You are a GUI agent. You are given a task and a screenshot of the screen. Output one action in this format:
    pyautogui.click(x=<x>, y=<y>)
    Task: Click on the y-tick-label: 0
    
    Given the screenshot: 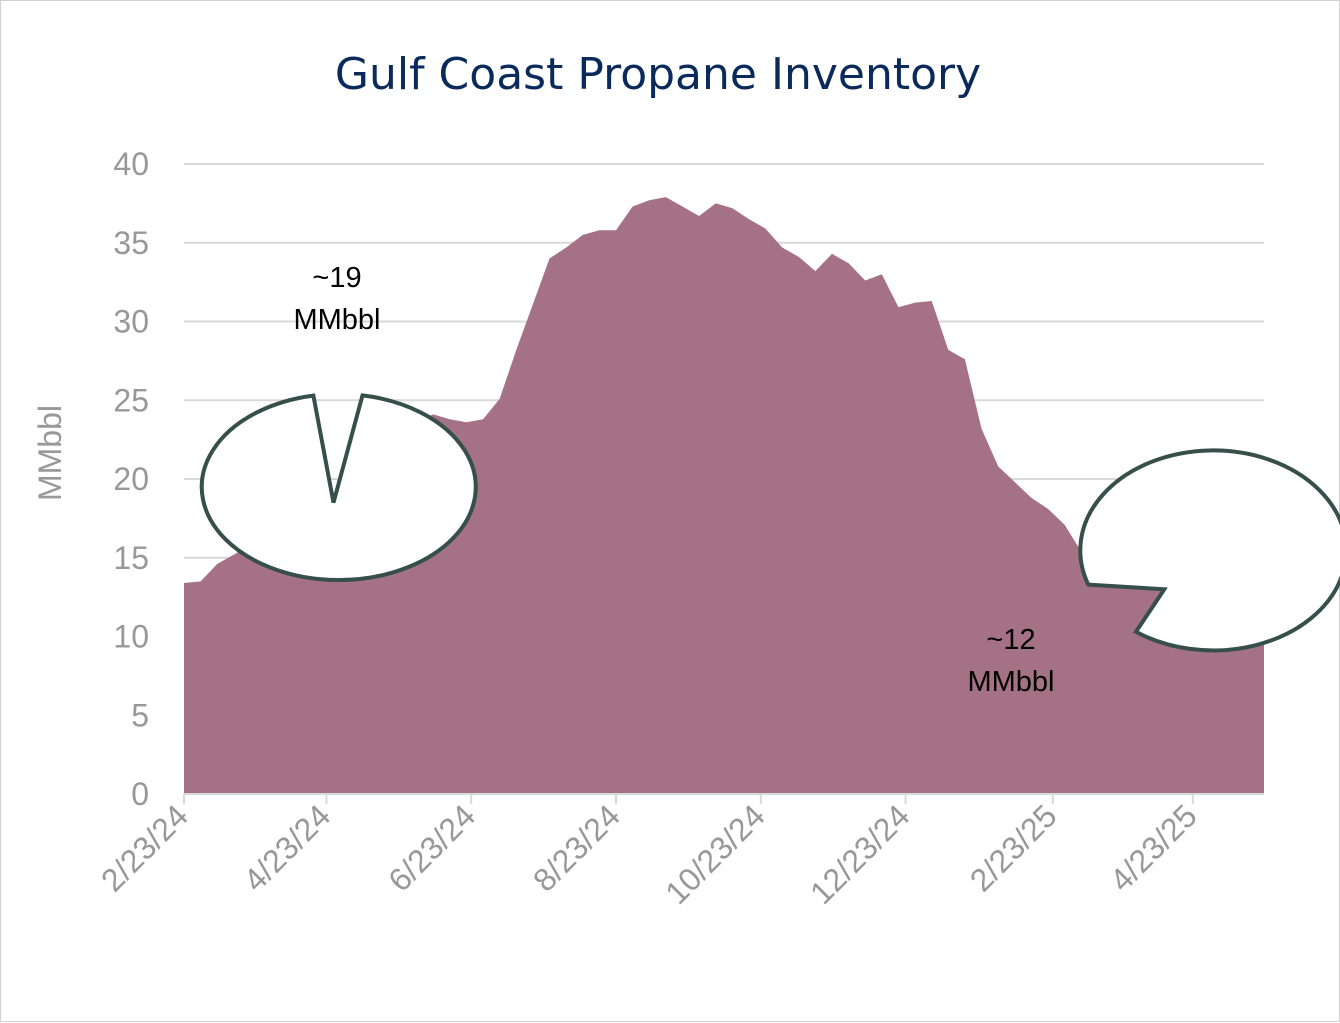 What is the action you would take?
    pyautogui.click(x=140, y=794)
    